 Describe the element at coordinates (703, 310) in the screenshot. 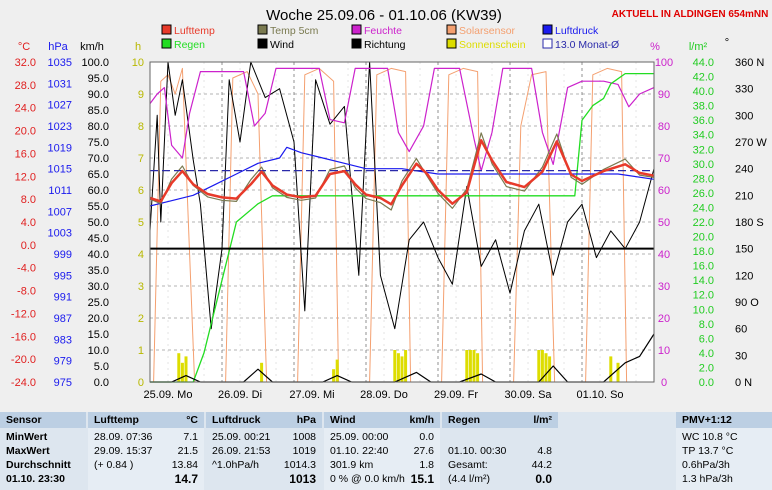

I see `tick-label-rain: 10.0` at that location.